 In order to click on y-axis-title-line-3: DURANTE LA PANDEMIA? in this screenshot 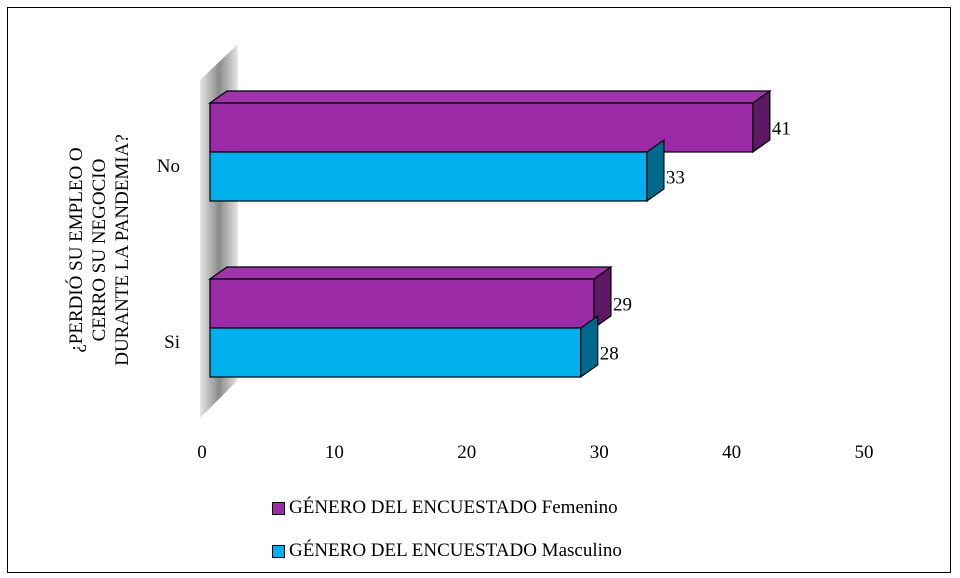, I will do `click(122, 250)`.